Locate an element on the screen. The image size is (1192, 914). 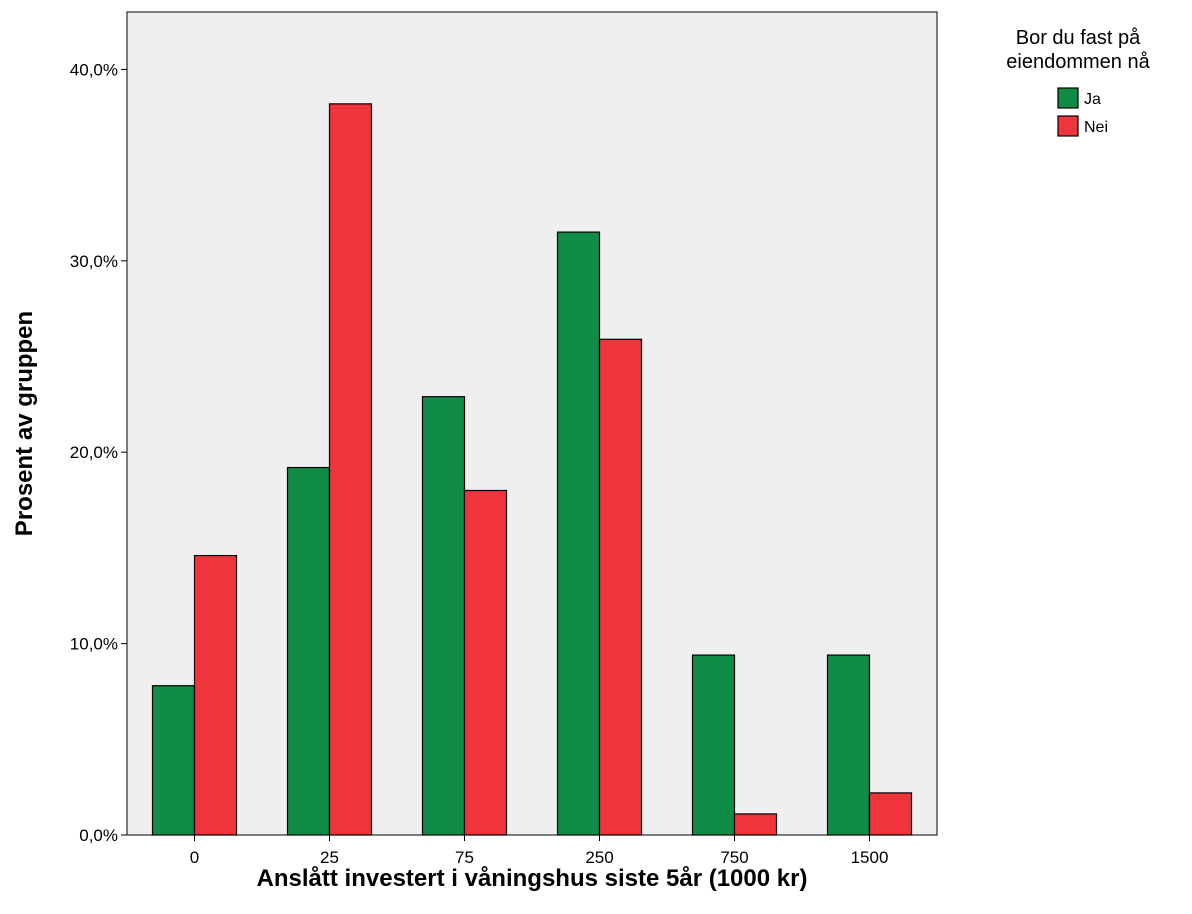
y-tick-label: 20,0% is located at coordinates (94, 452).